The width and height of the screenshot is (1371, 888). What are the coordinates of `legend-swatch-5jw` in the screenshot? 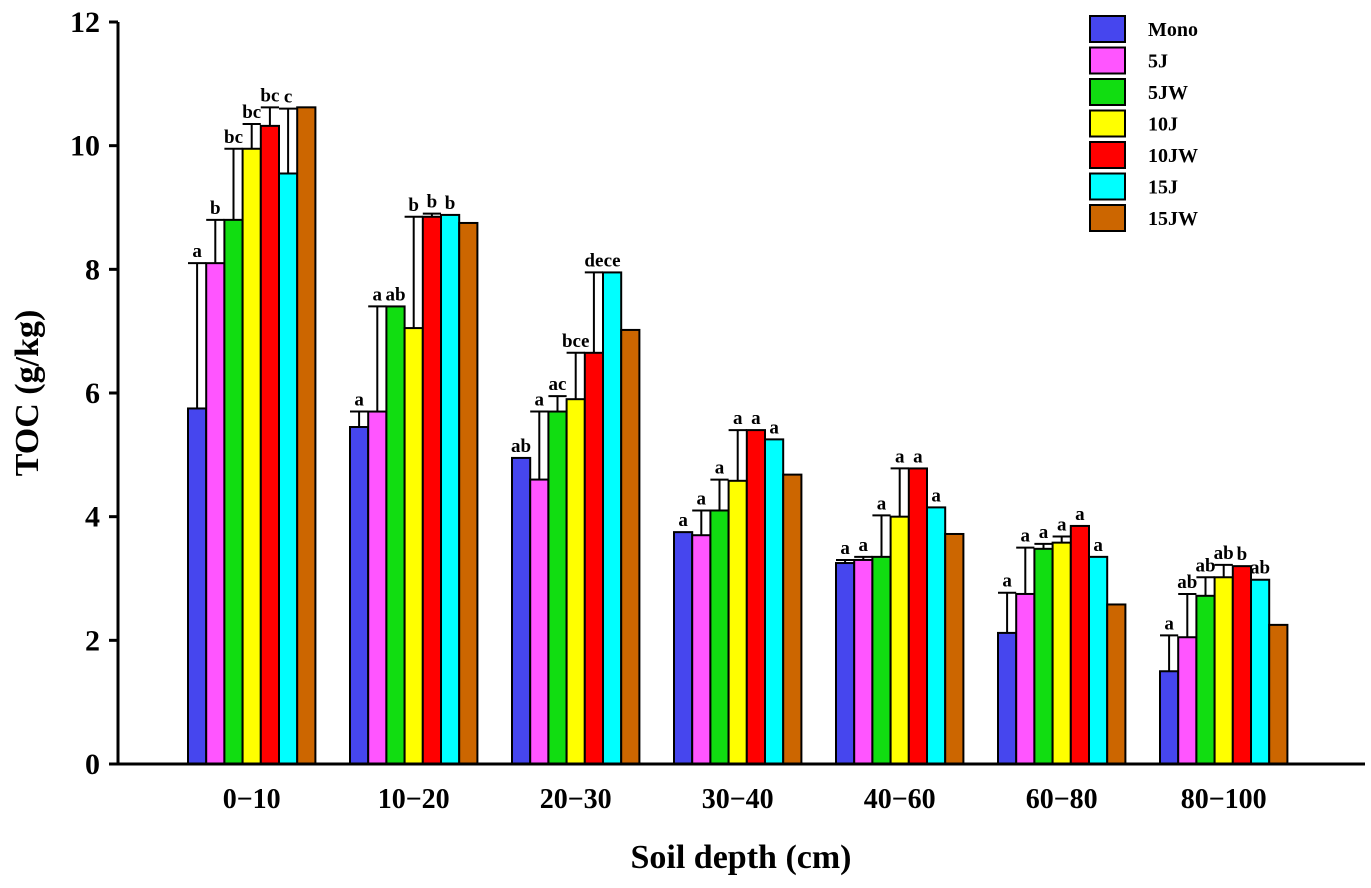 It's located at (1107, 92).